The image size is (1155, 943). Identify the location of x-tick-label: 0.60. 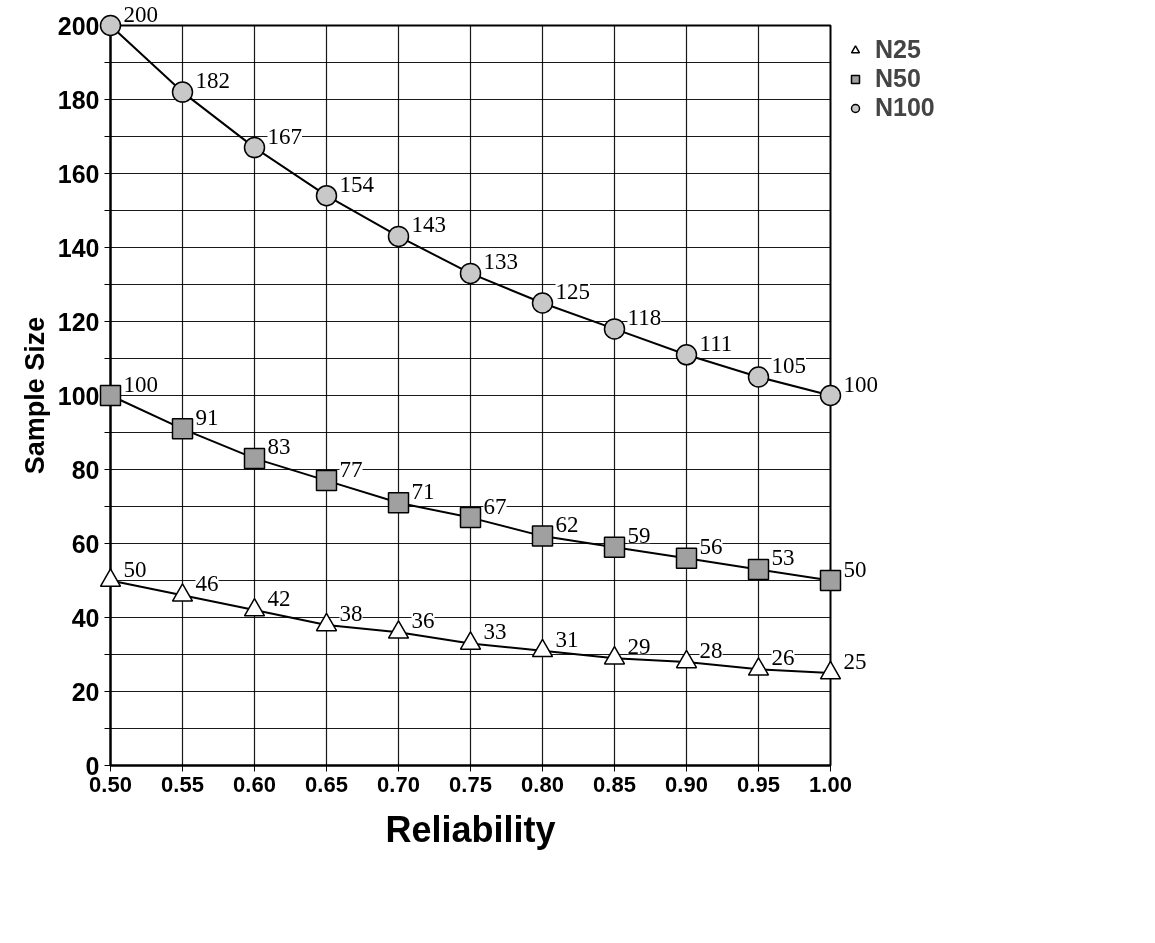
(254, 784).